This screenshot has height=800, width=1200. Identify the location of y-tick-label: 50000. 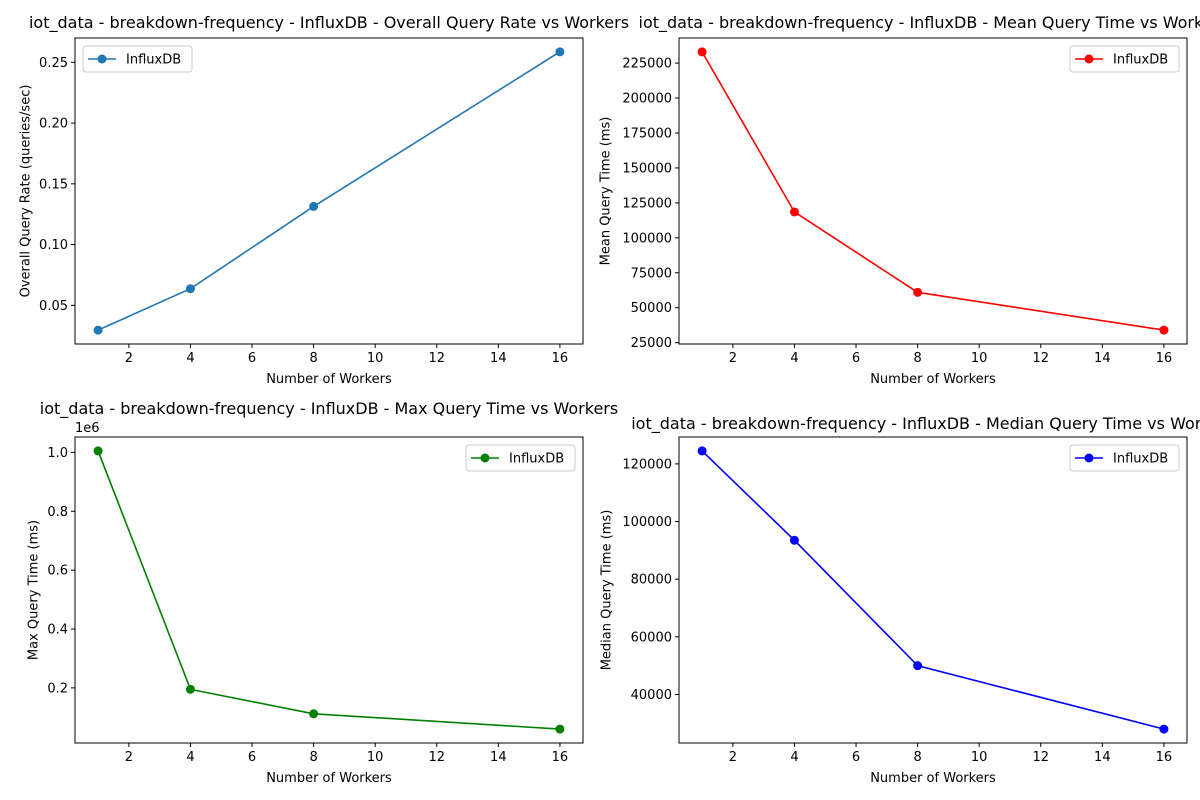
(651, 308).